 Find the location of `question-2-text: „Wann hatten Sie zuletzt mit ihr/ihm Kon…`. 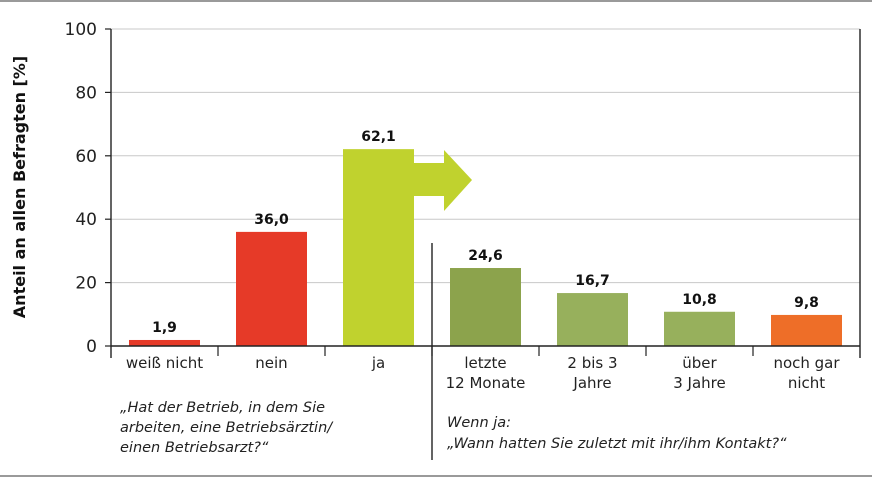

question-2-text: „Wann hatten Sie zuletzt mit ihr/ihm Kon… is located at coordinates (617, 444).